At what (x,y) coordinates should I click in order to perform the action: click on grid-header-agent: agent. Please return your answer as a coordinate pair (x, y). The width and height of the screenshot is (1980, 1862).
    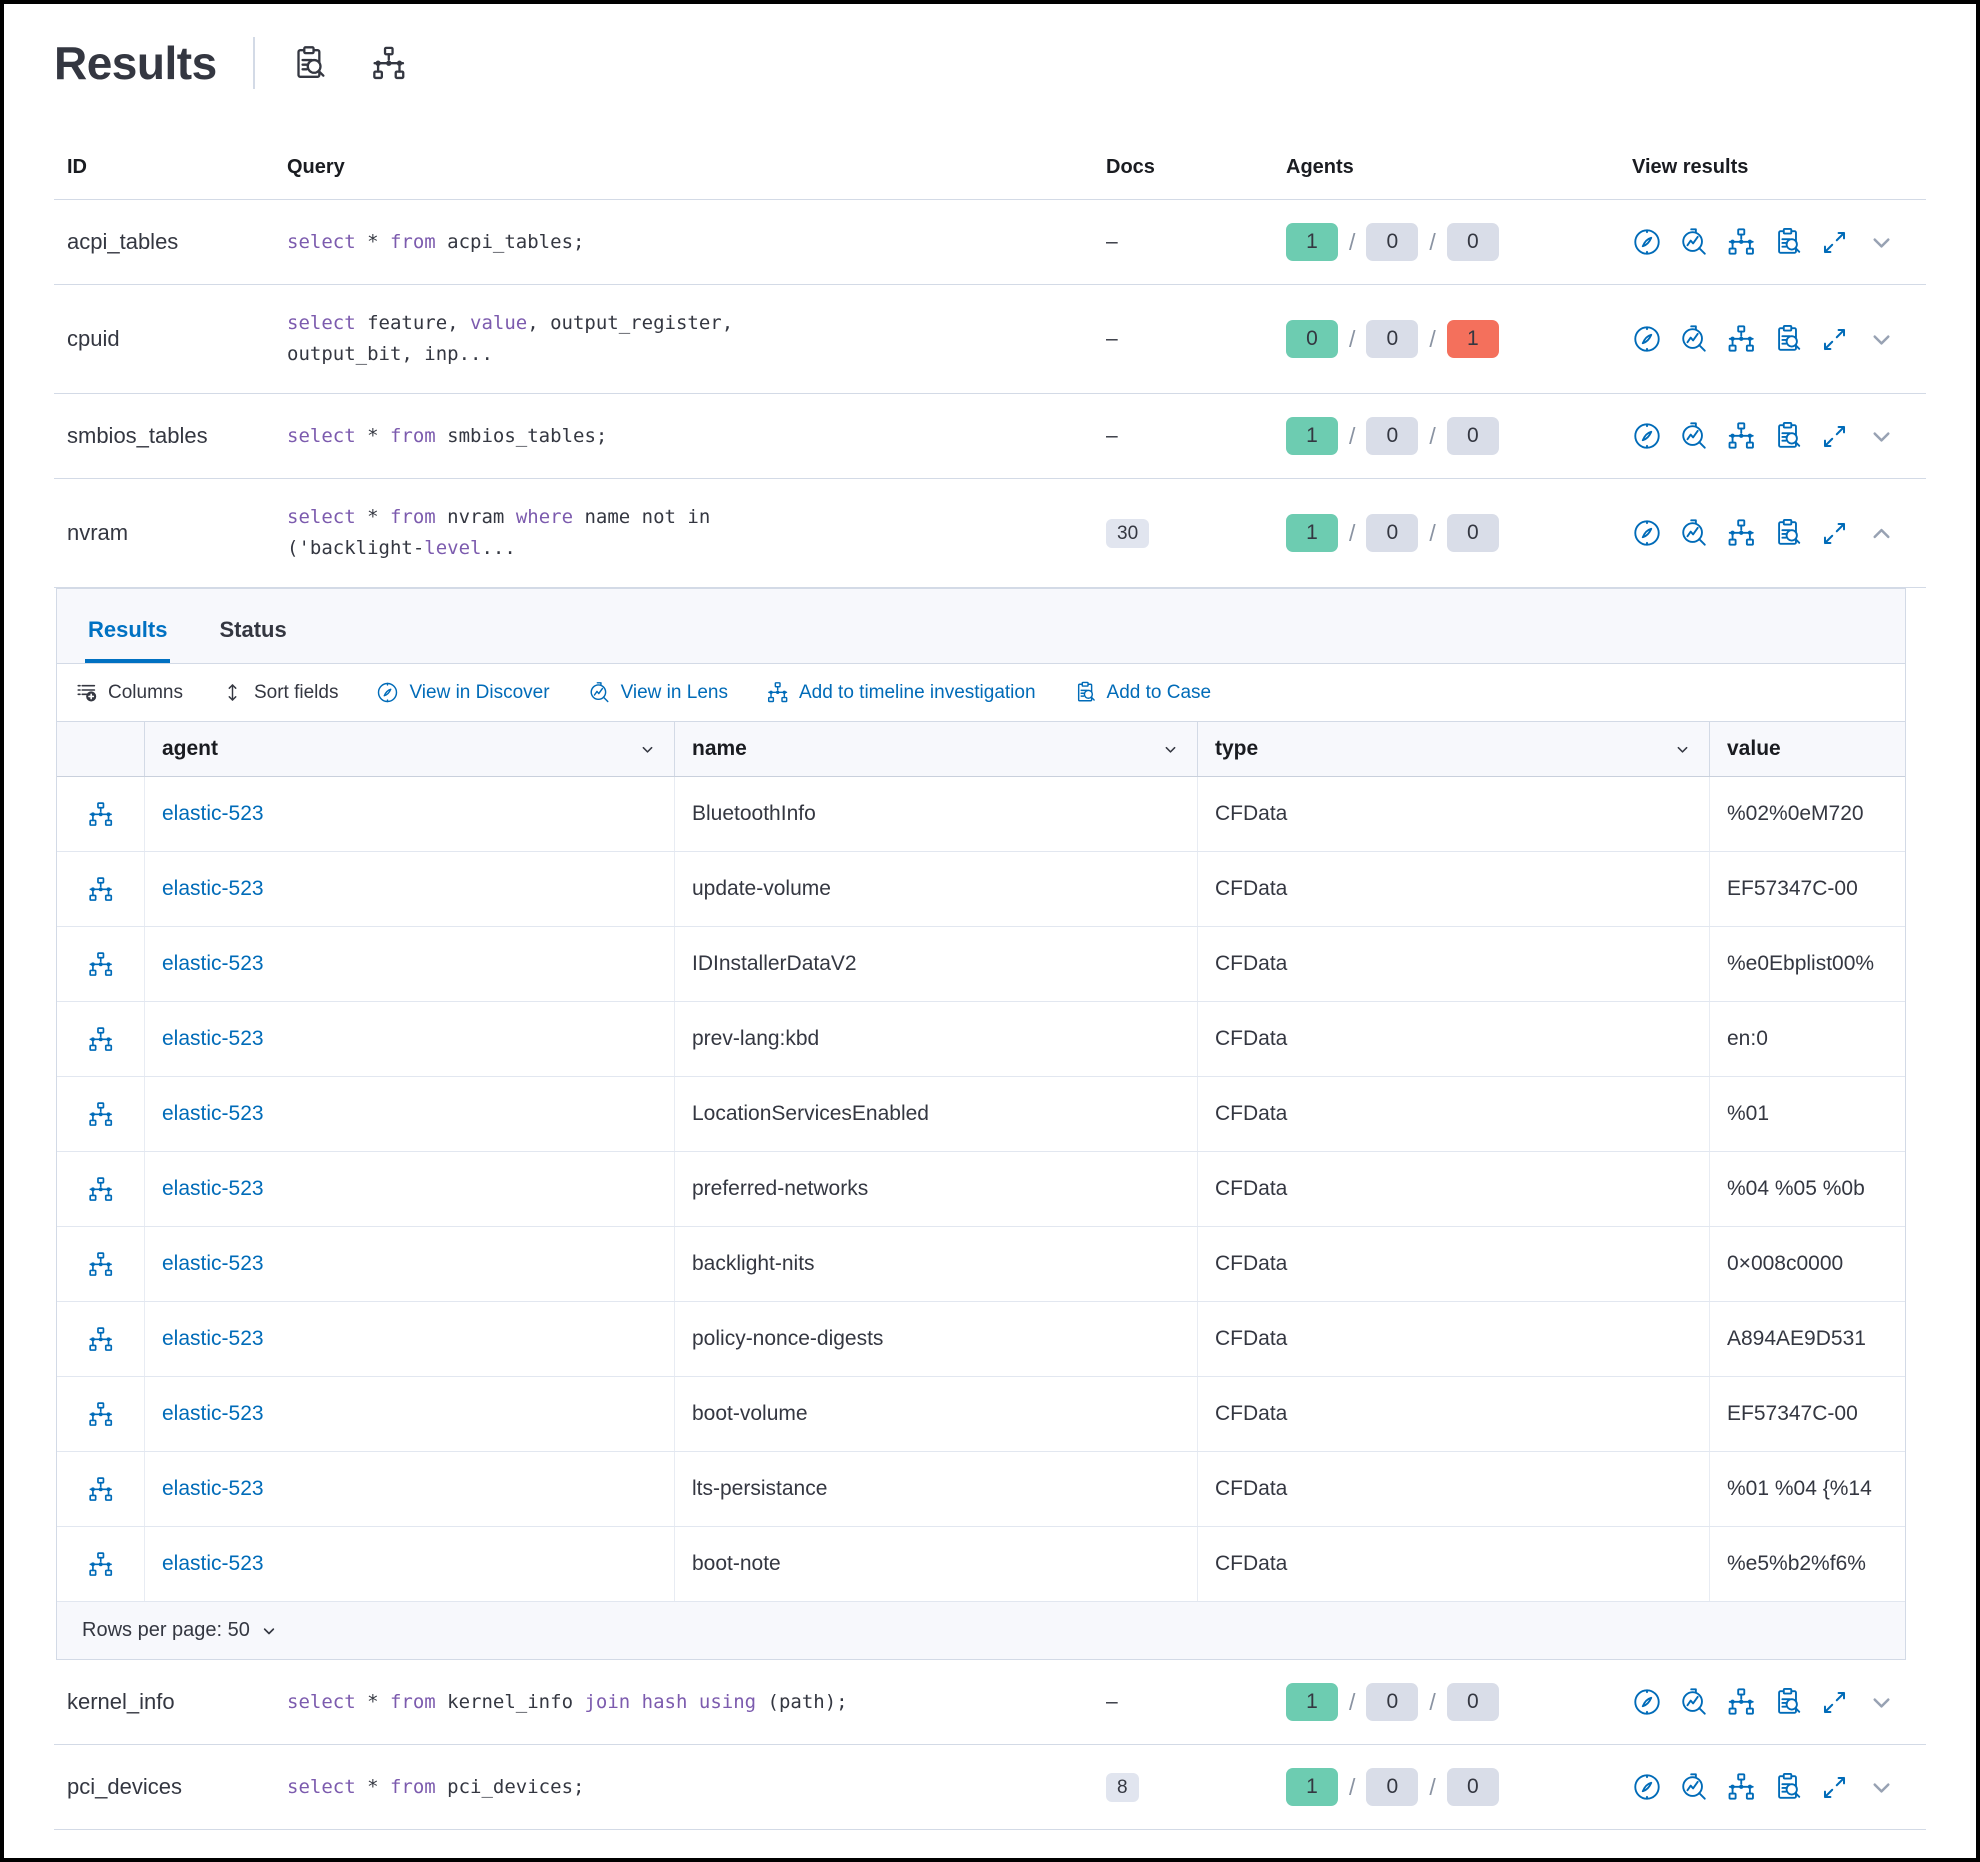
    Looking at the image, I should click on (410, 749).